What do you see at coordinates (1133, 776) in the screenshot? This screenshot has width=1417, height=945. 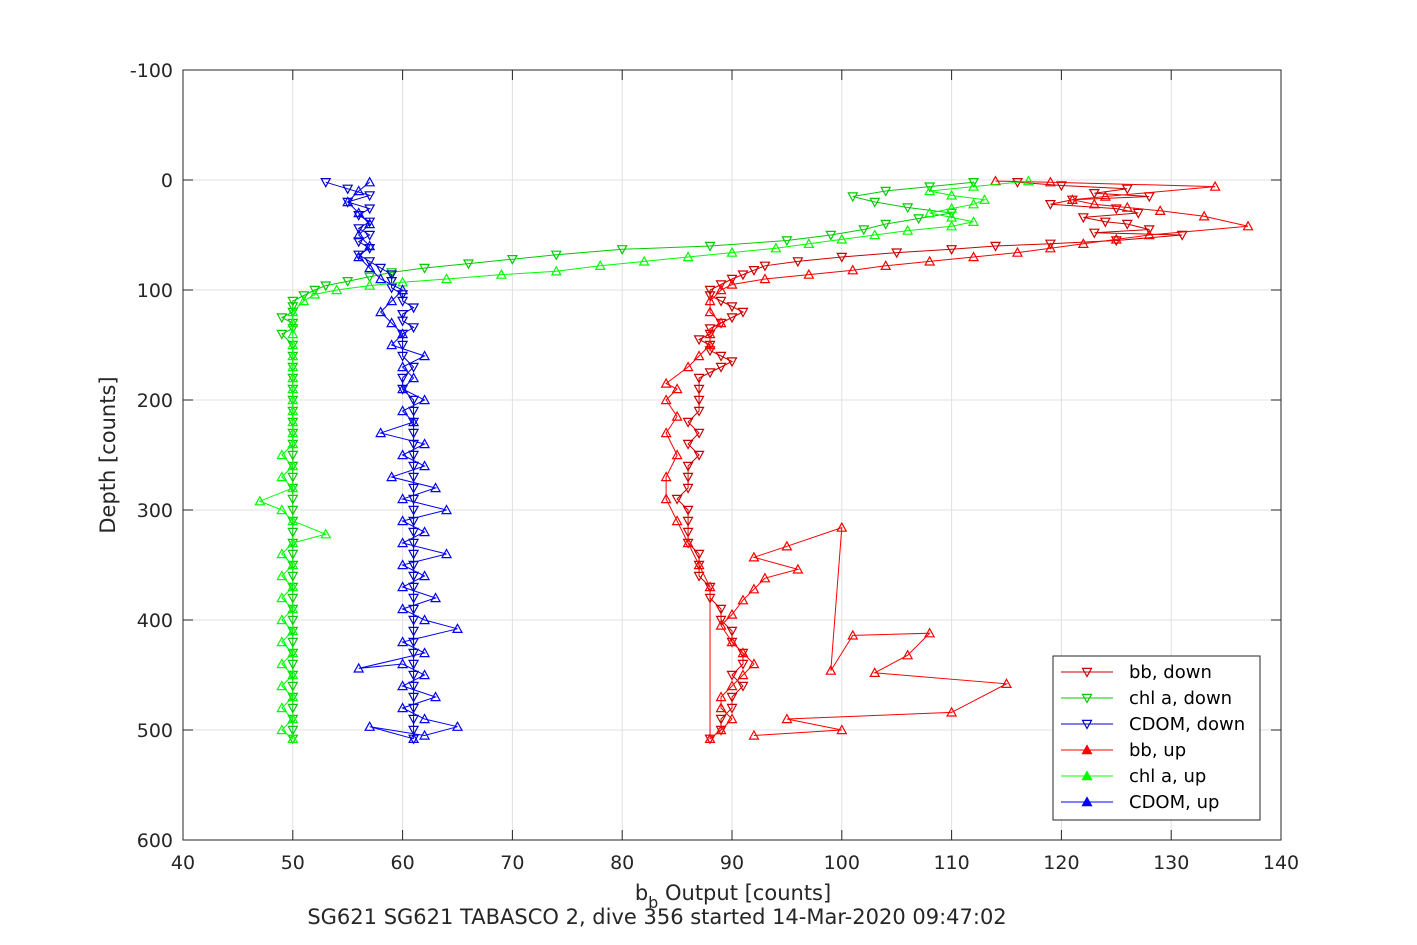 I see `legend-entry: chl a, up` at bounding box center [1133, 776].